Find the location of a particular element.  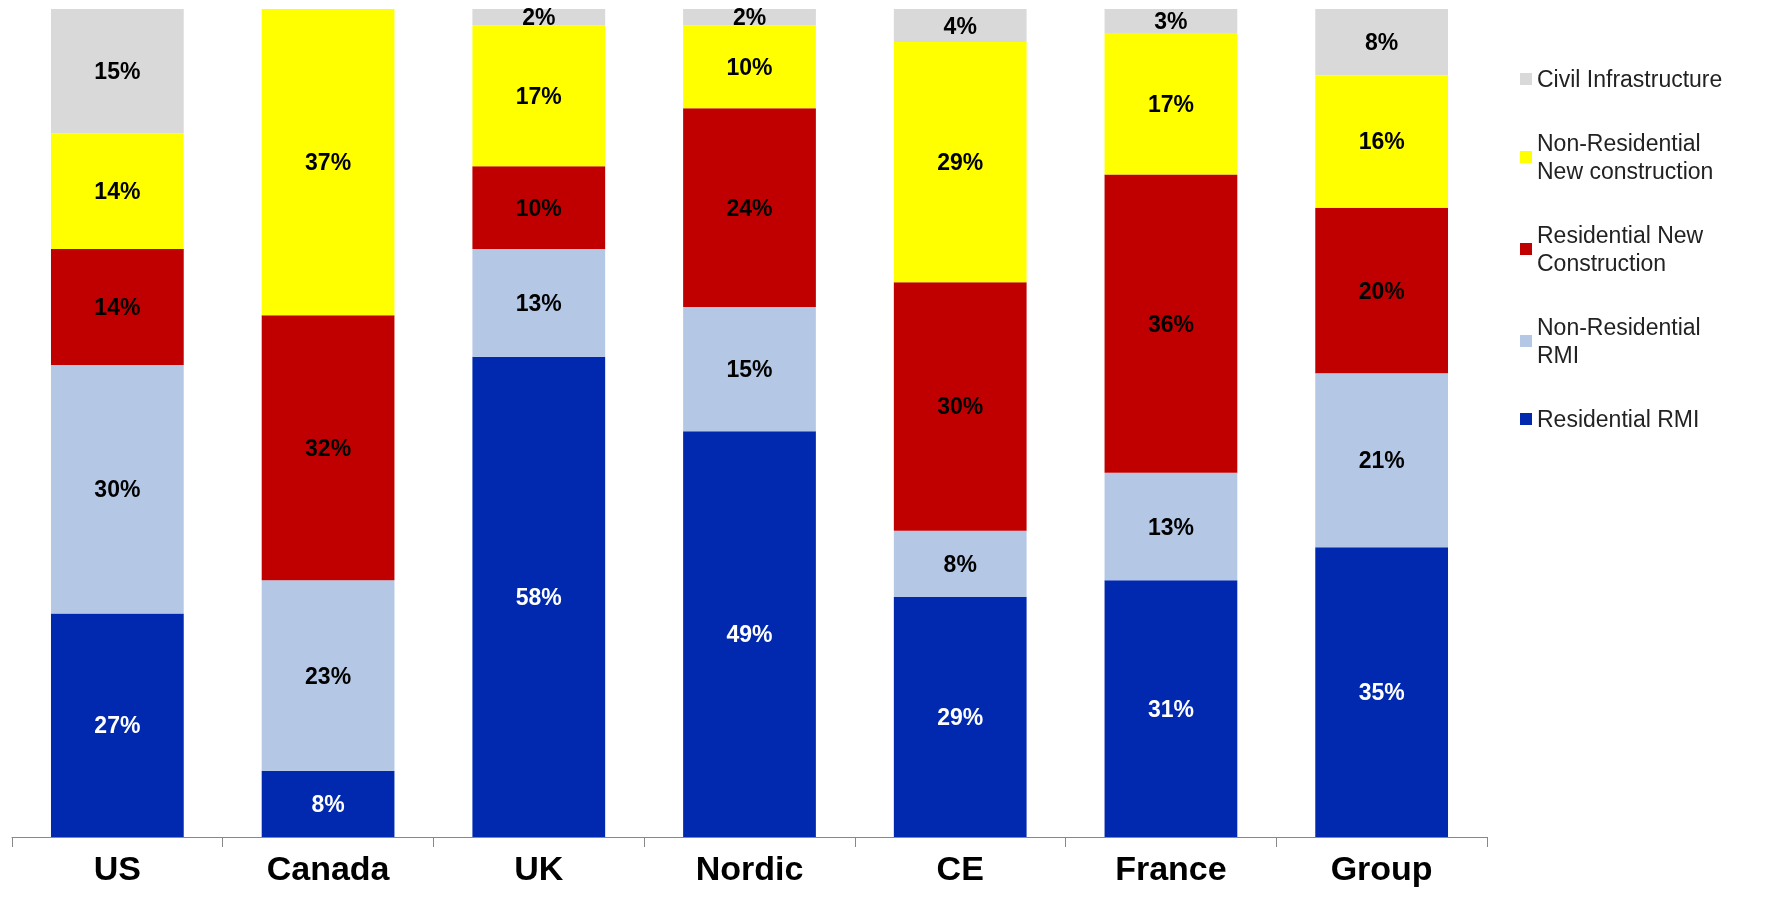

data-label: 20% is located at coordinates (1381, 290).